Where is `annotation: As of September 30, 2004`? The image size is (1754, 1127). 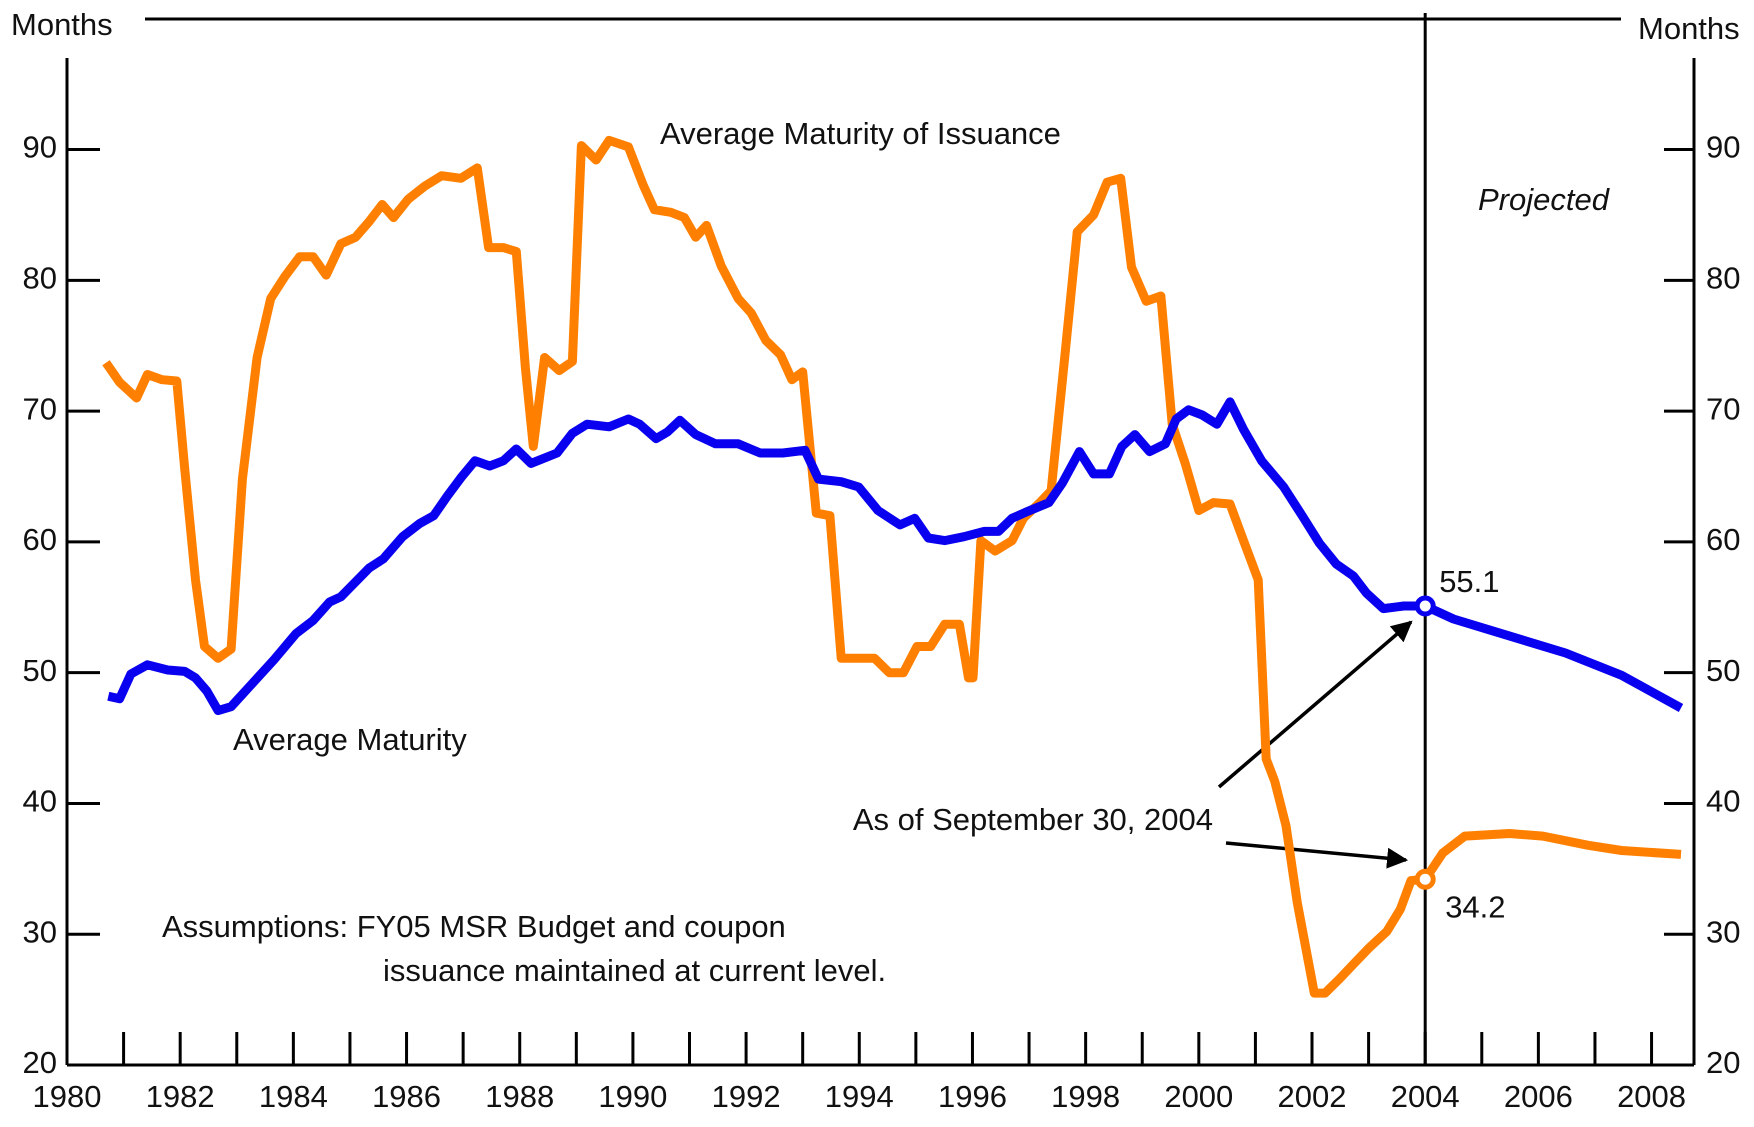 annotation: As of September 30, 2004 is located at coordinates (1033, 819).